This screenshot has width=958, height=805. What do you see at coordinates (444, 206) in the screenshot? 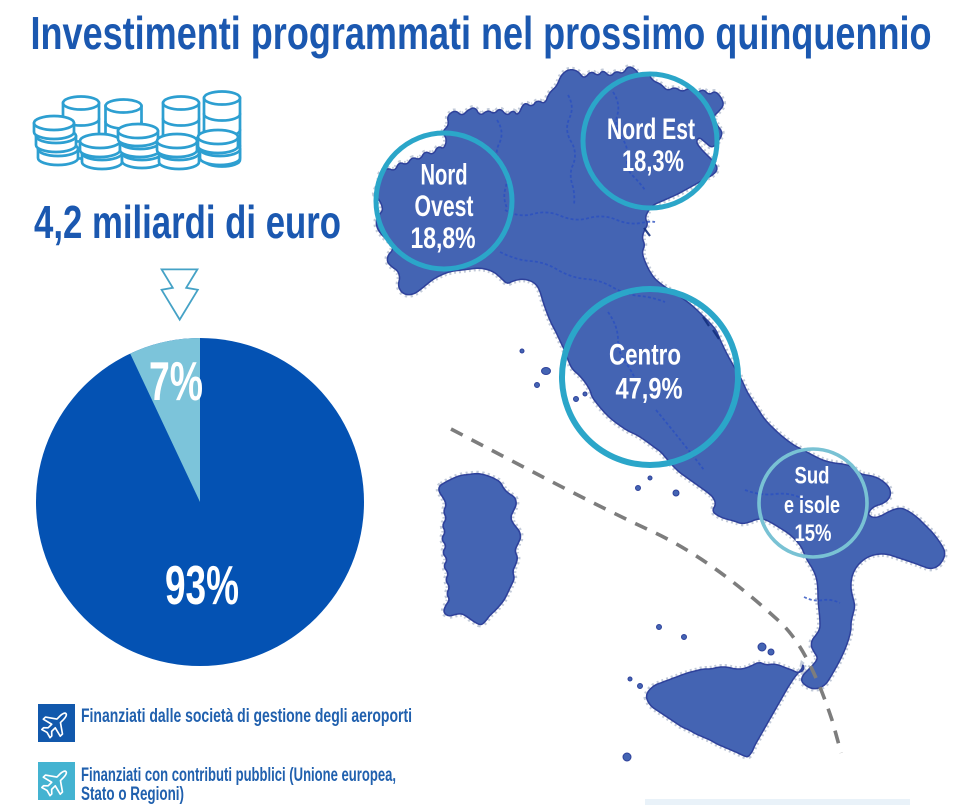
I see `svg-text: Ovest` at bounding box center [444, 206].